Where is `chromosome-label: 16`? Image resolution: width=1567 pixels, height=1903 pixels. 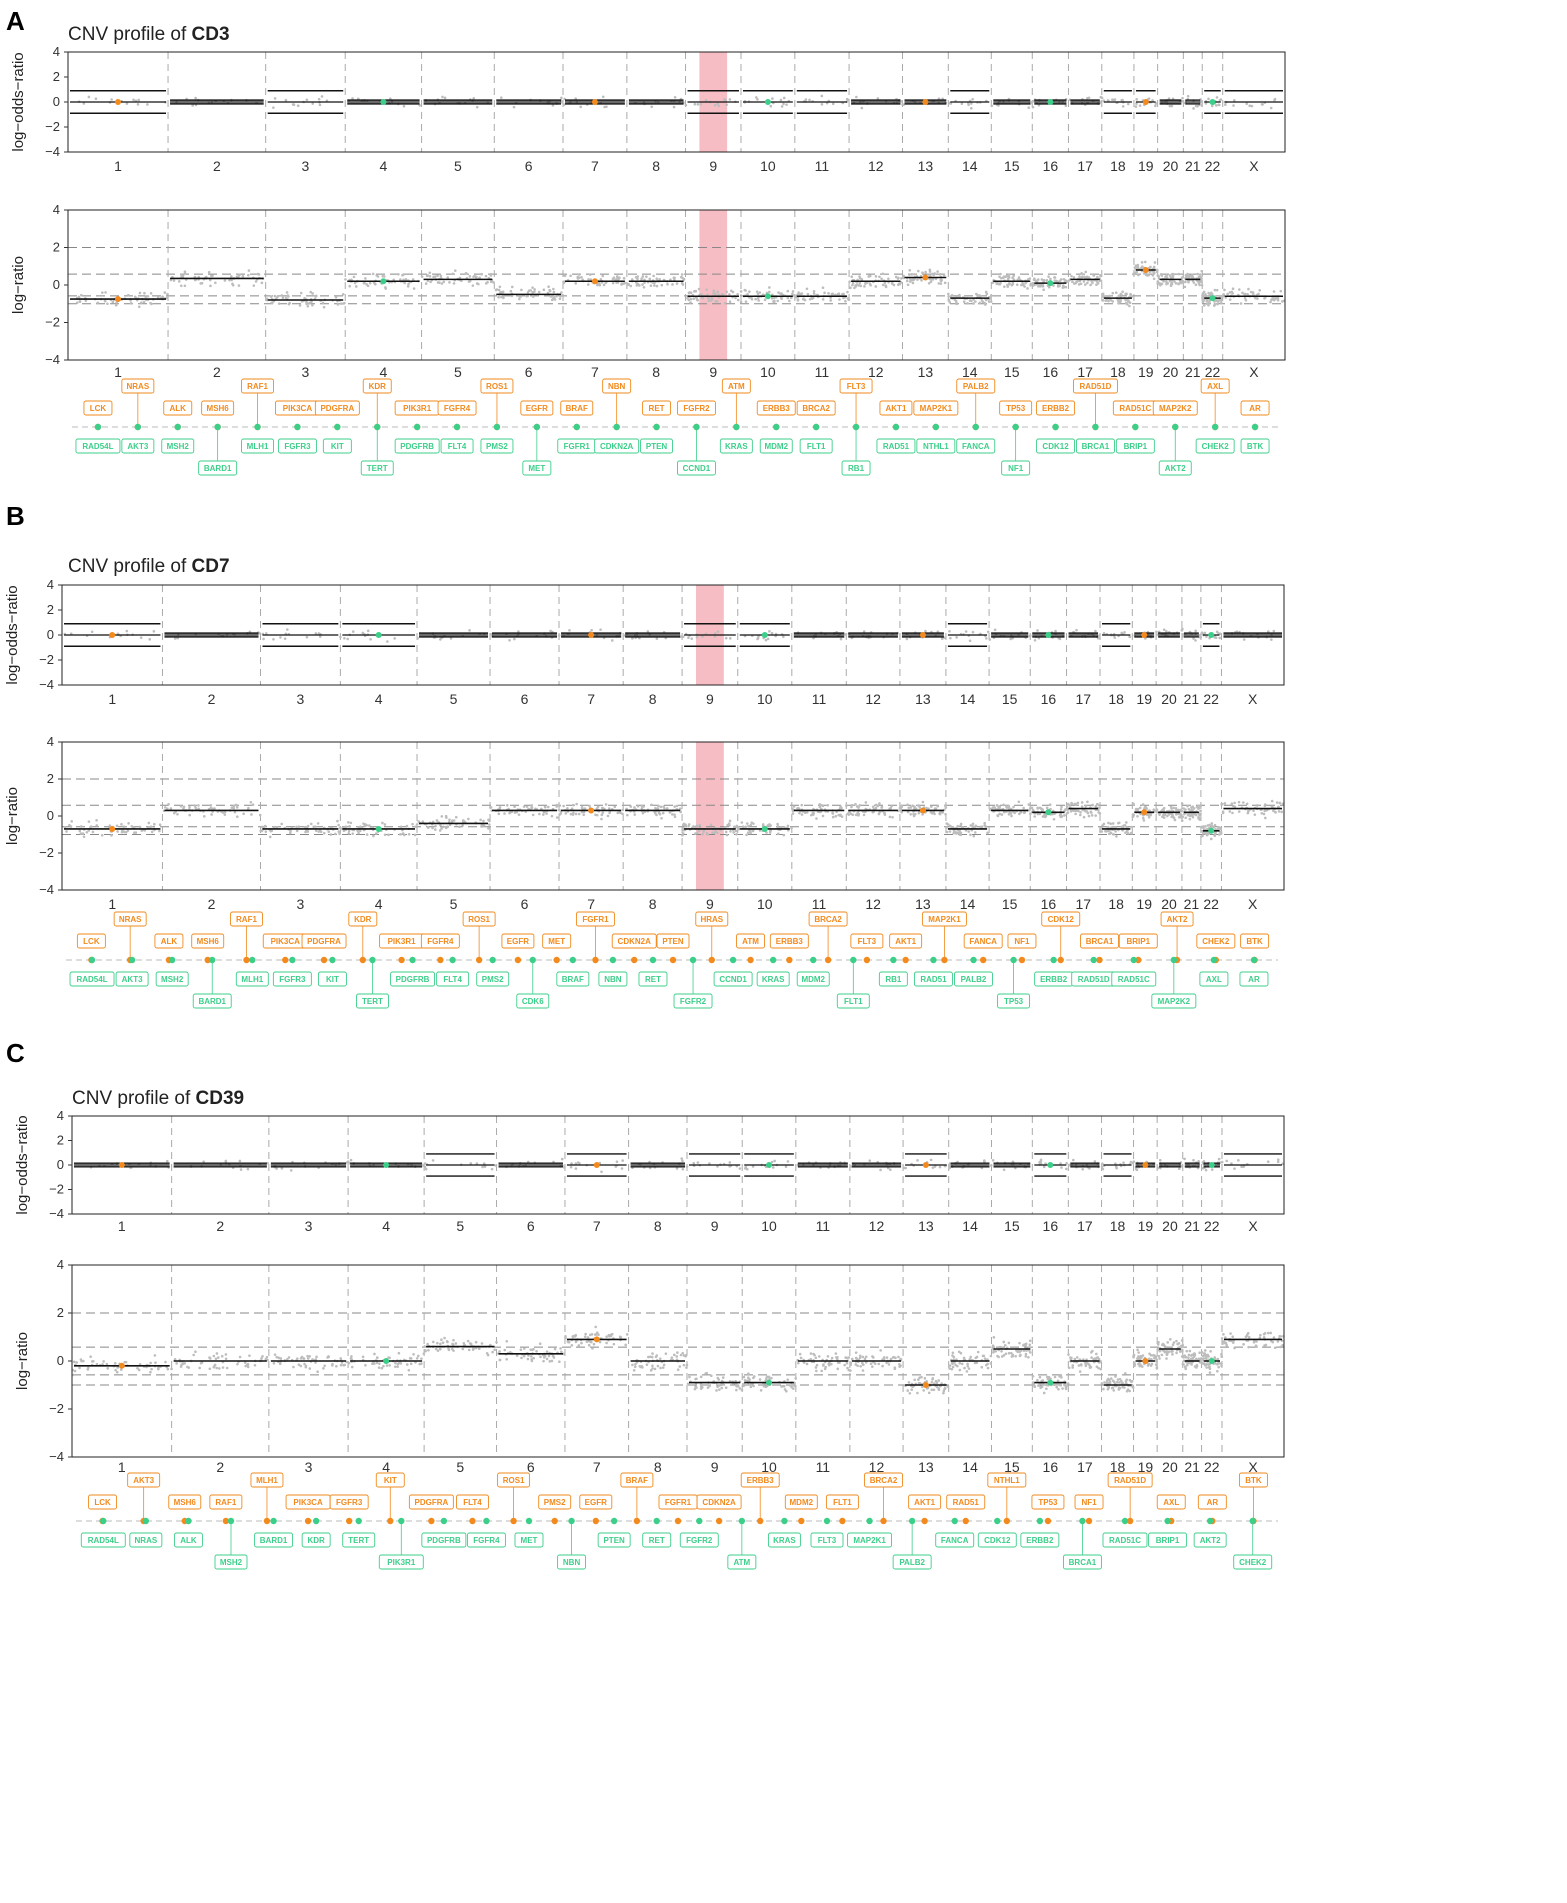 chromosome-label: 16 is located at coordinates (1049, 904).